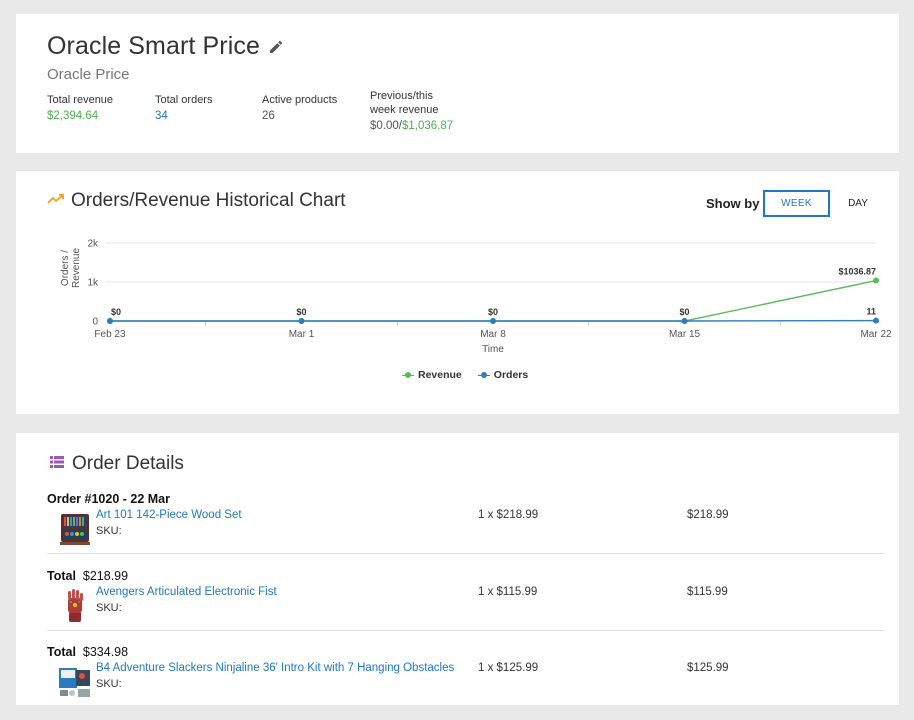  Describe the element at coordinates (302, 334) in the screenshot. I see `x-tick-label: Mar 1` at that location.